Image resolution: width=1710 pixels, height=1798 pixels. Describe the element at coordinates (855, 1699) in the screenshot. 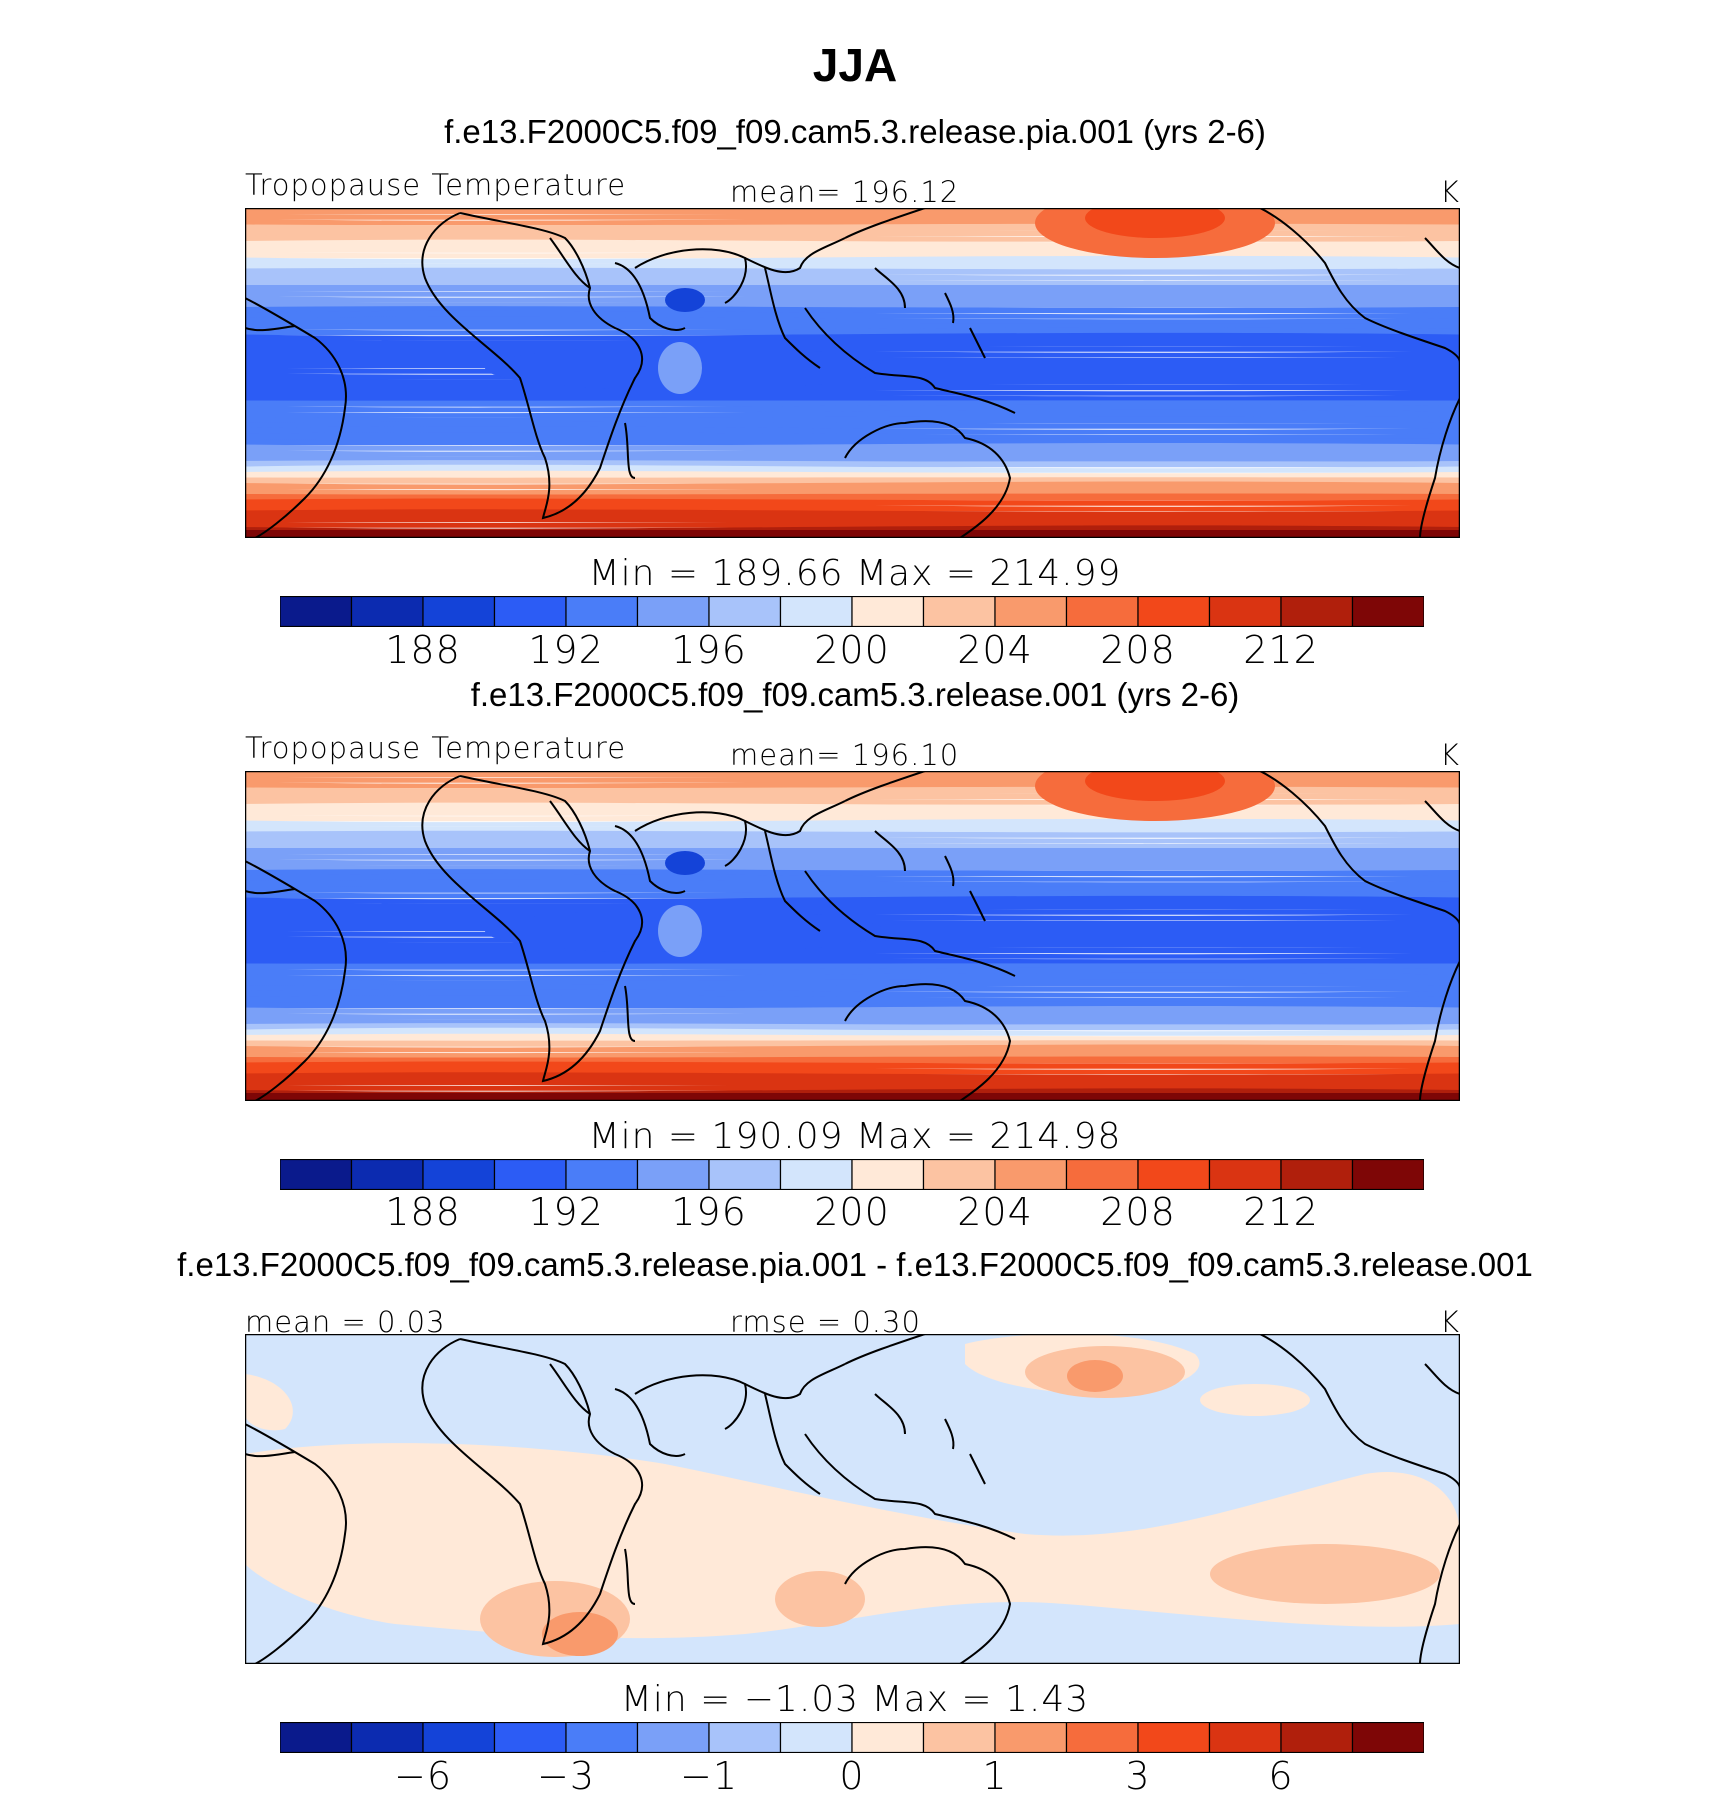

I see `panel-3-minmax: Min = −1.03 Max = 1.43` at that location.